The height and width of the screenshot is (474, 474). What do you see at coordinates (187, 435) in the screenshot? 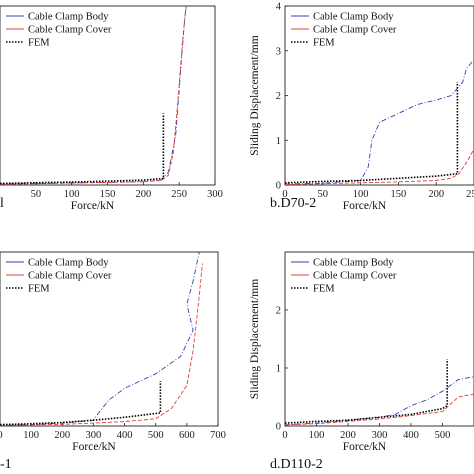
I see `x-tick-label: 600` at bounding box center [187, 435].